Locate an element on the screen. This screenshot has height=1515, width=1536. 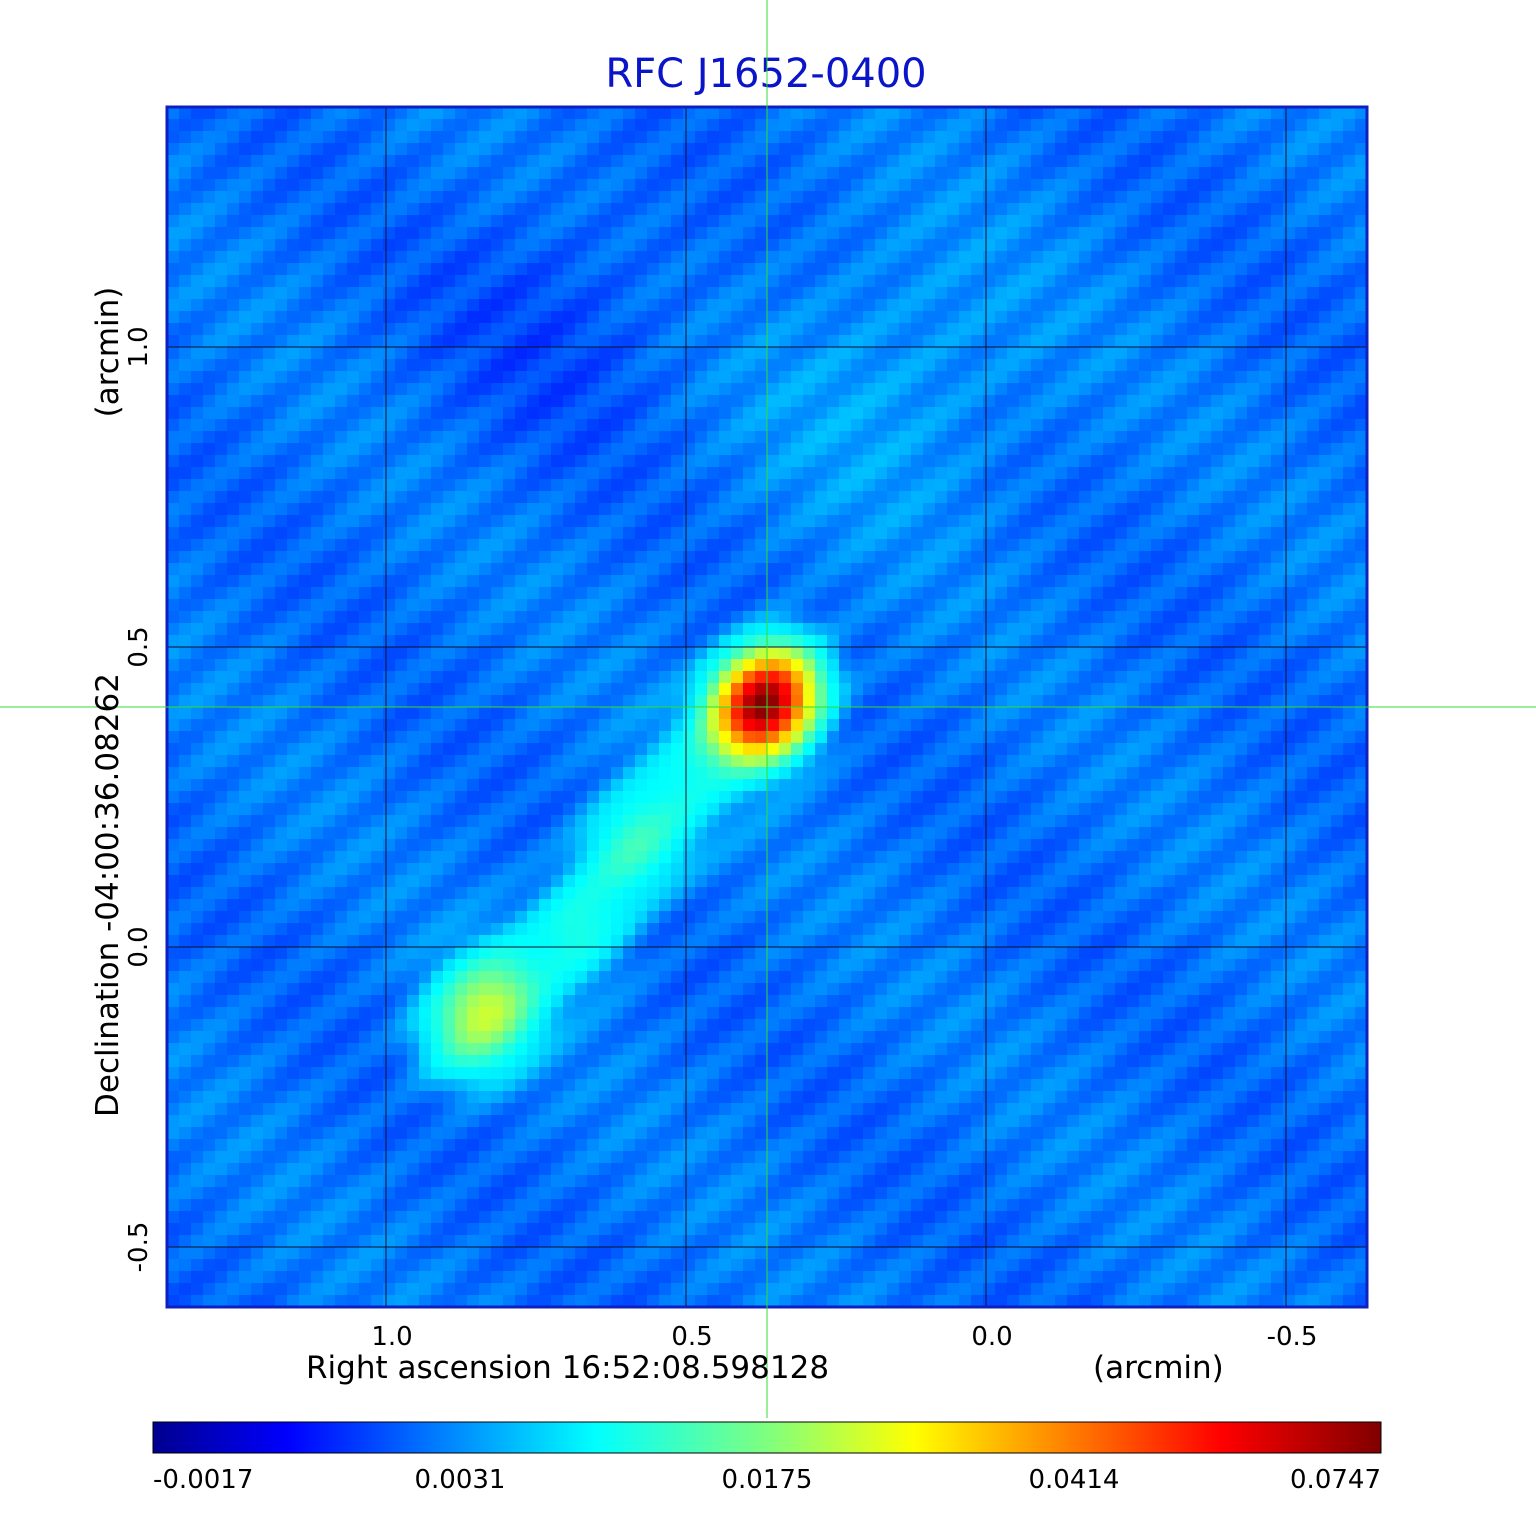
colorbar-tick-label: 0.0031 is located at coordinates (460, 1480).